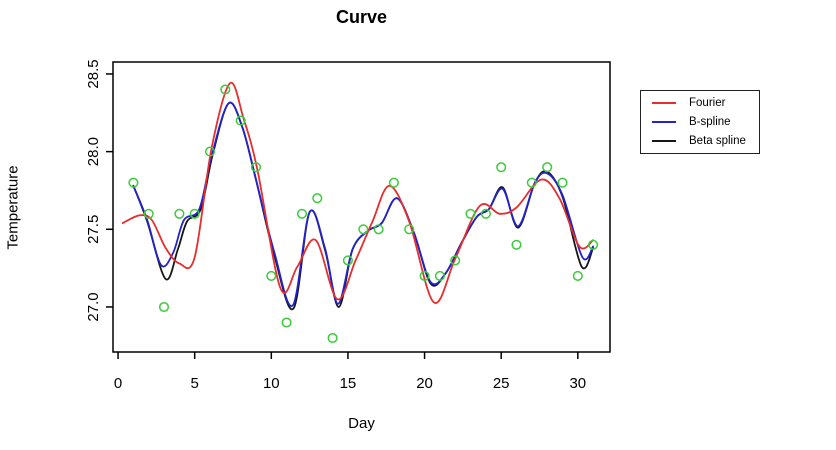  What do you see at coordinates (118, 383) in the screenshot?
I see `x-tick-label: 0` at bounding box center [118, 383].